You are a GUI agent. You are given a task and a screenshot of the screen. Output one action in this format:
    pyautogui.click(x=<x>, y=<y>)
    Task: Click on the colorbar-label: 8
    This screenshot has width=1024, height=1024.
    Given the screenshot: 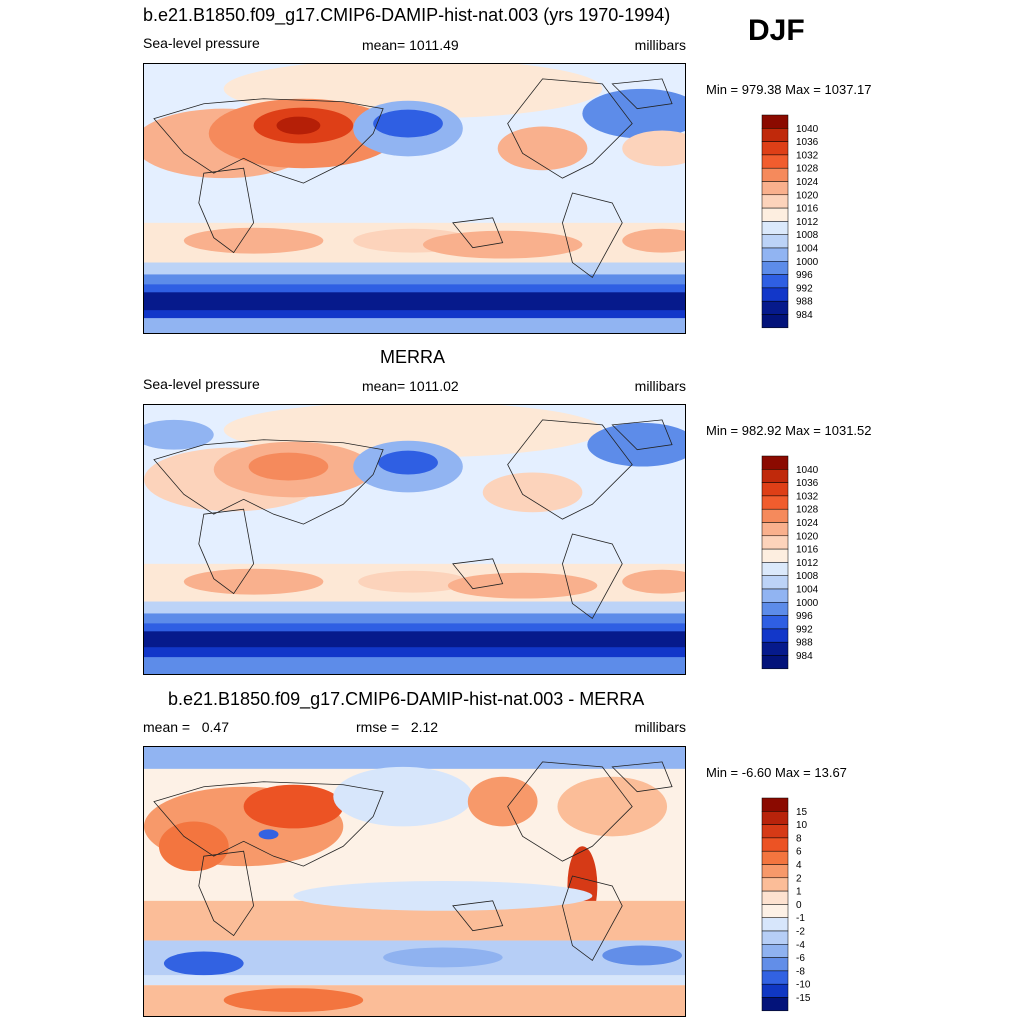 What is the action you would take?
    pyautogui.click(x=799, y=838)
    